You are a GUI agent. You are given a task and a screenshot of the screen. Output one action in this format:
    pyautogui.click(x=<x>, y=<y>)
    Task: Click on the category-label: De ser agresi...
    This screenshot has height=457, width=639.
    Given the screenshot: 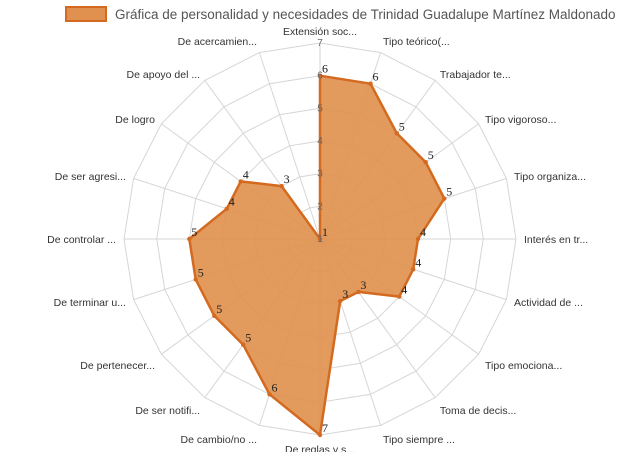 What is the action you would take?
    pyautogui.click(x=90, y=177)
    